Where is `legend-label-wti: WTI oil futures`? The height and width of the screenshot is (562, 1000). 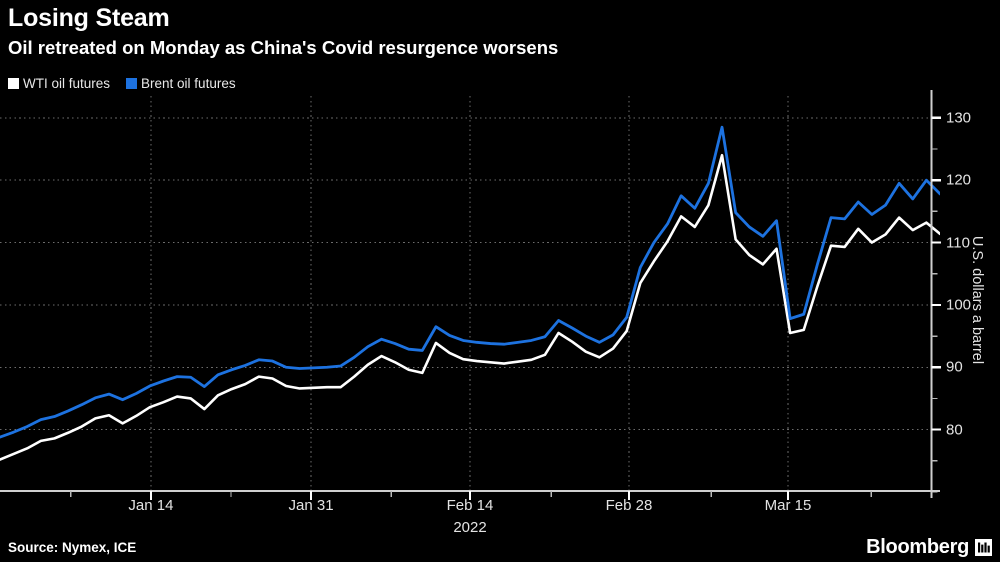 legend-label-wti: WTI oil futures is located at coordinates (67, 83).